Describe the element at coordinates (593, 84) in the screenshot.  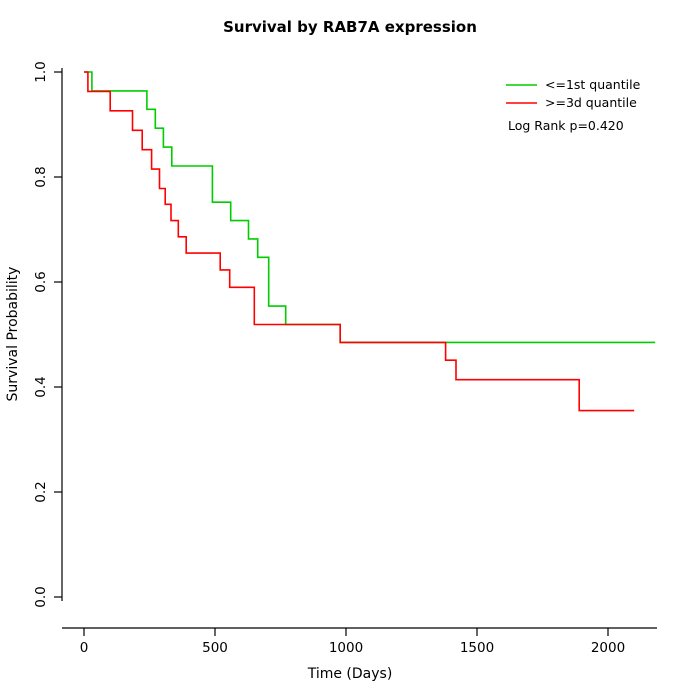
I see `legend-label-1st-quantile: <=1st quantile` at that location.